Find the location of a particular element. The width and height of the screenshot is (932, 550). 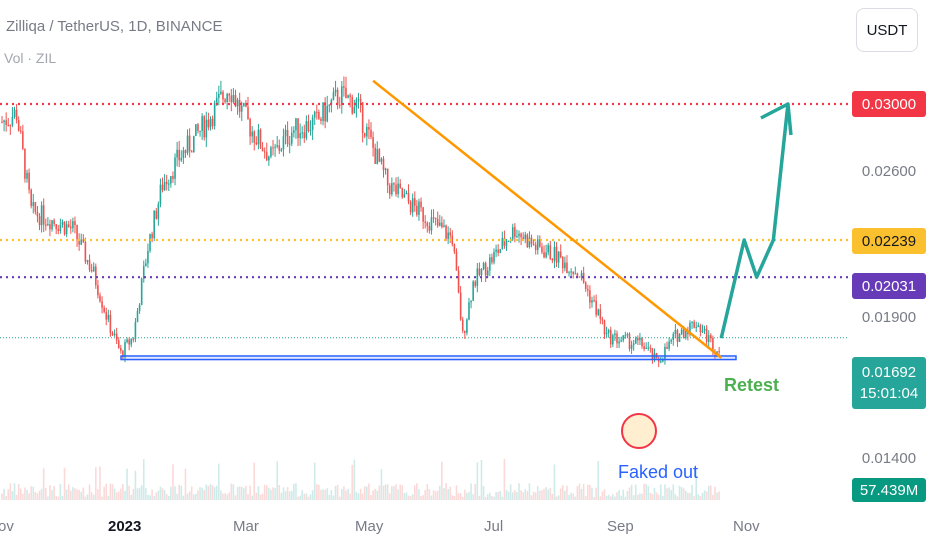

bar-countdown: 15:01:04 is located at coordinates (889, 393).